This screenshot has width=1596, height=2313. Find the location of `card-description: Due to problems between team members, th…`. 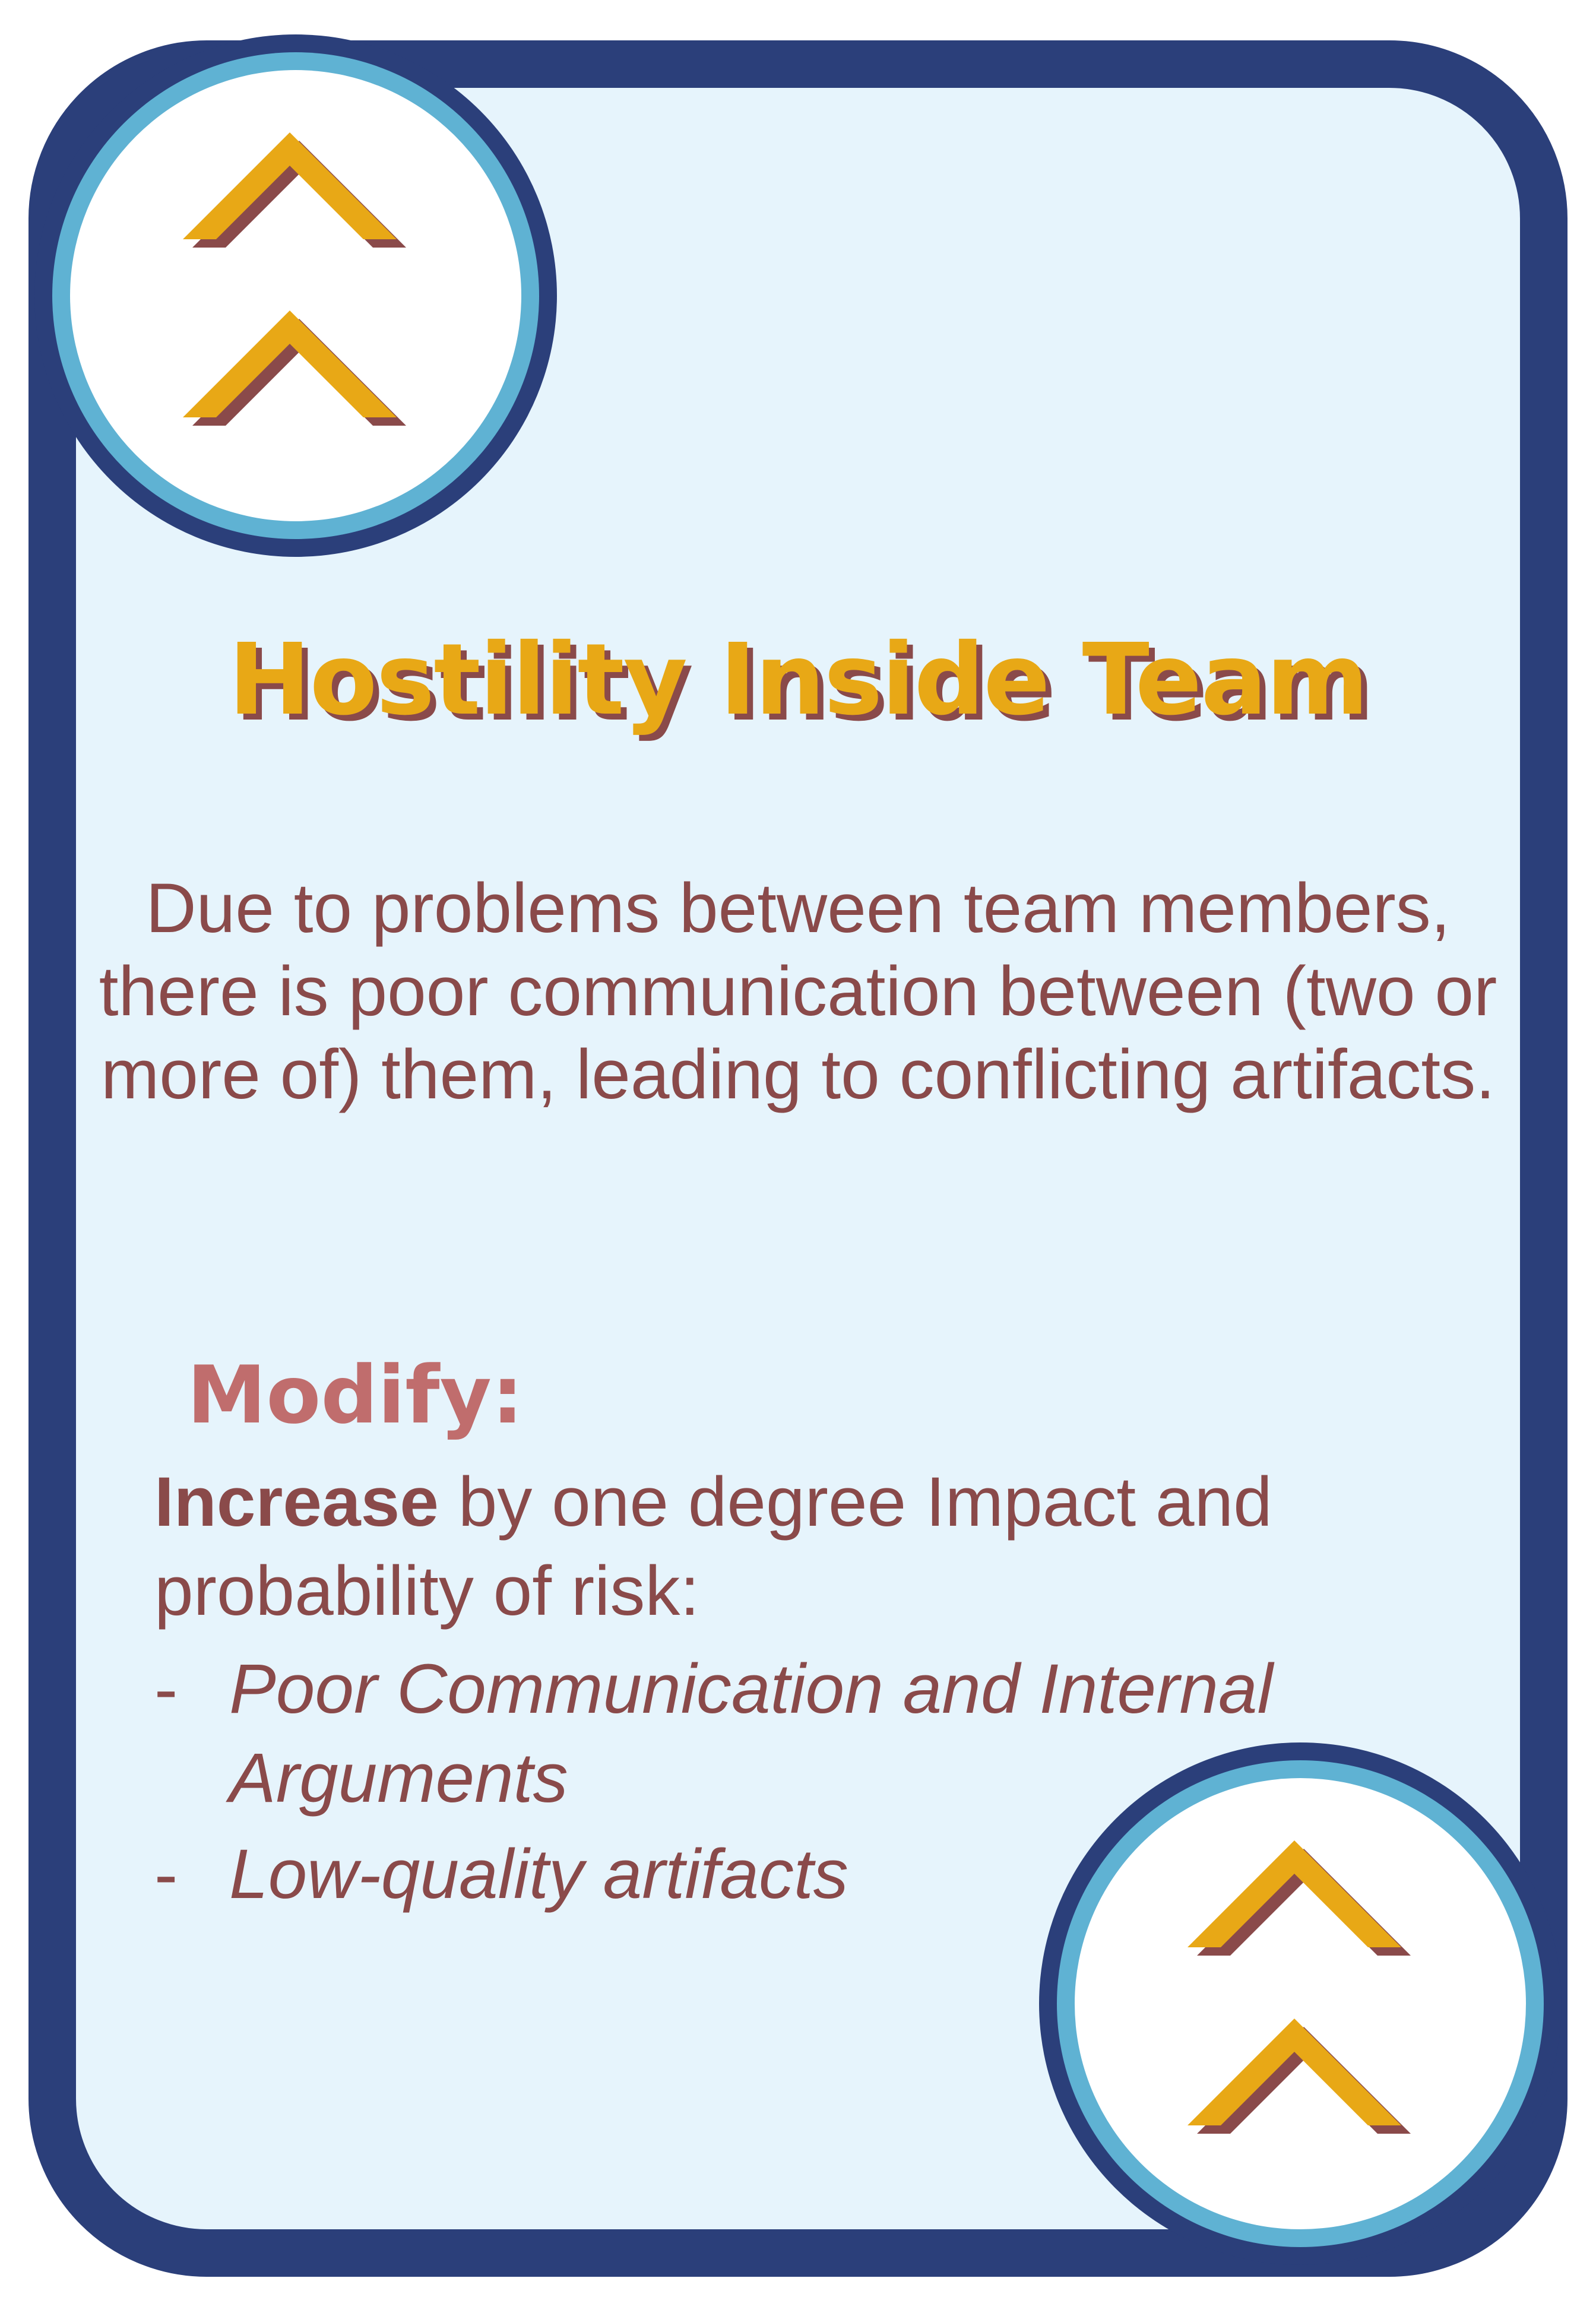

card-description: Due to problems between team members, th… is located at coordinates (798, 991).